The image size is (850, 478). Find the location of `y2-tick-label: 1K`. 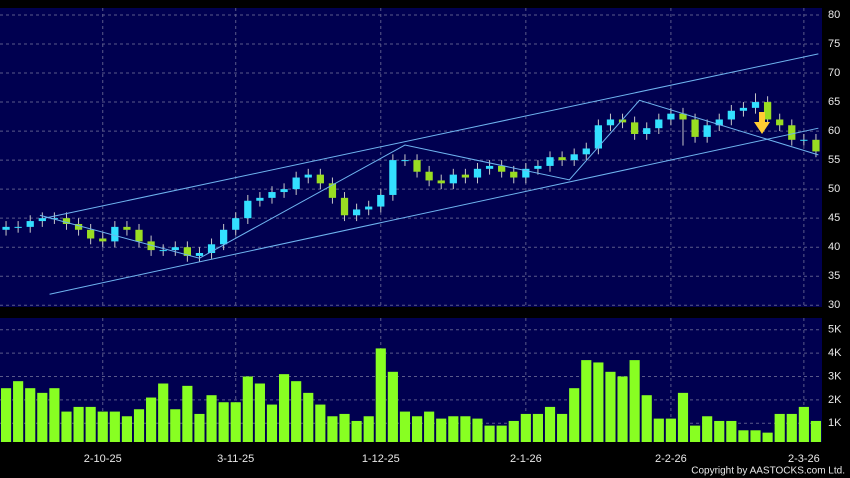

y2-tick-label: 1K is located at coordinates (835, 423).